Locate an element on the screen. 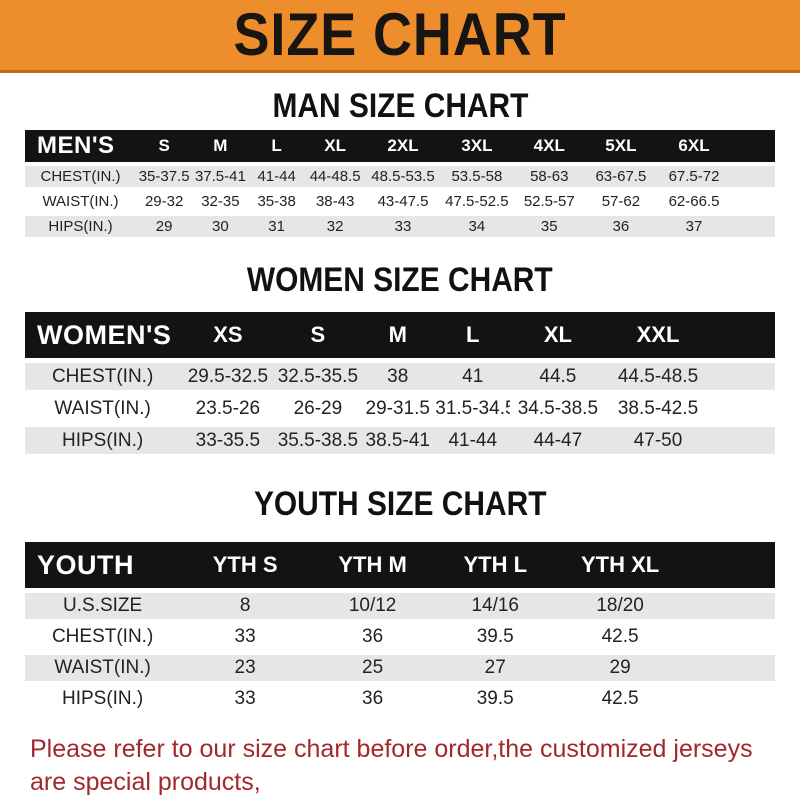 Image resolution: width=800 pixels, height=800 pixels. men-size-value: 41-44 is located at coordinates (276, 176).